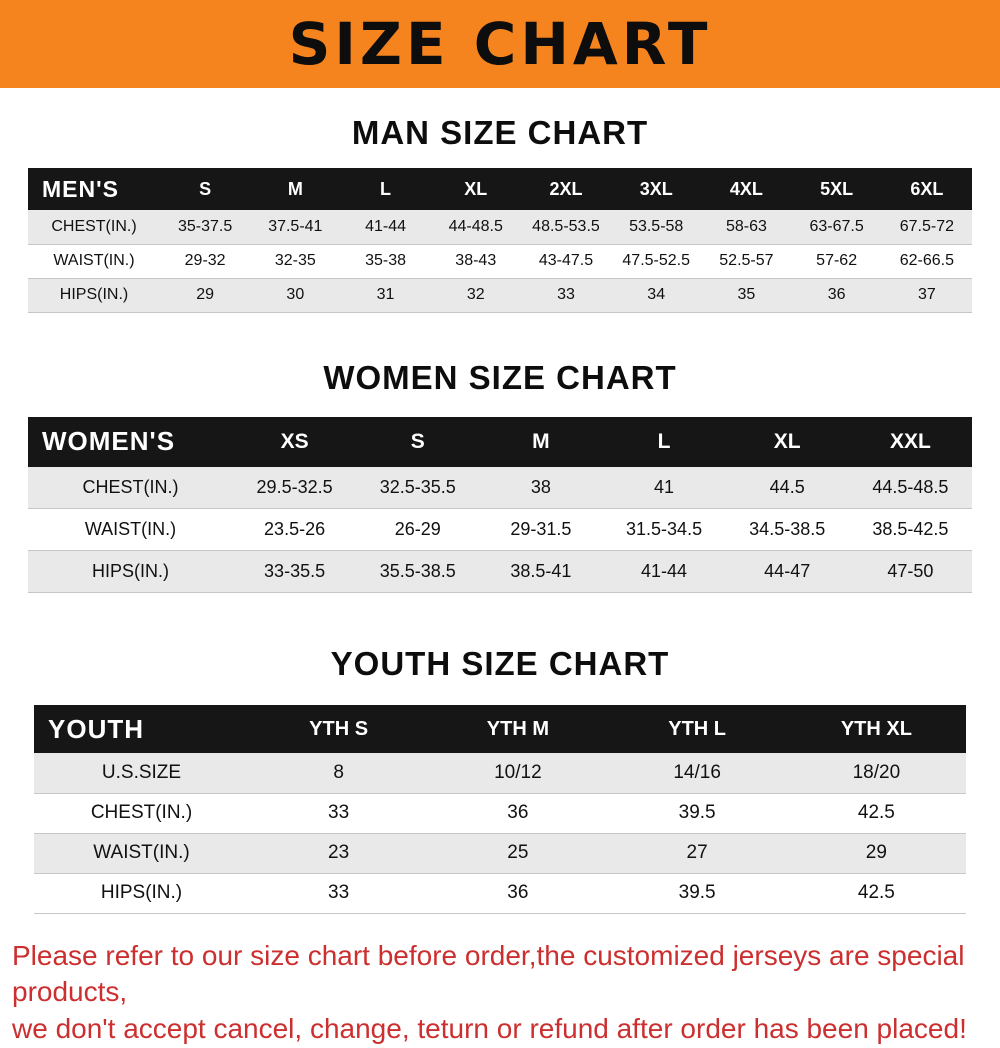 This screenshot has width=1000, height=1048. I want to click on table-cell: 29-31.5, so click(540, 530).